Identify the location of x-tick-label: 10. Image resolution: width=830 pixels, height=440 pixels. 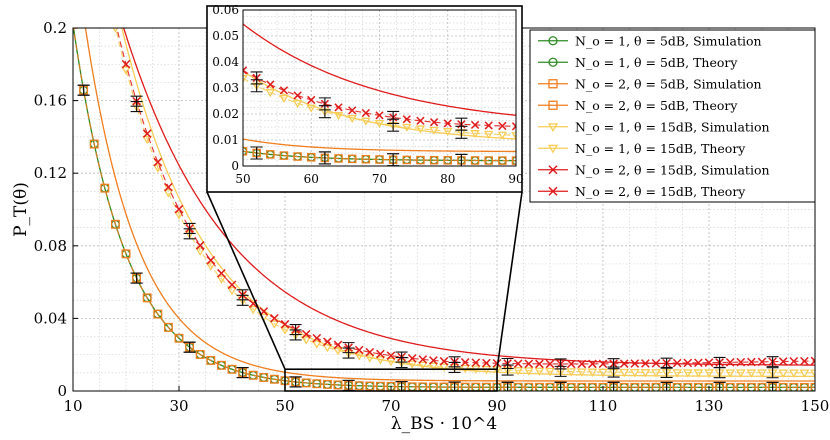
(72, 406).